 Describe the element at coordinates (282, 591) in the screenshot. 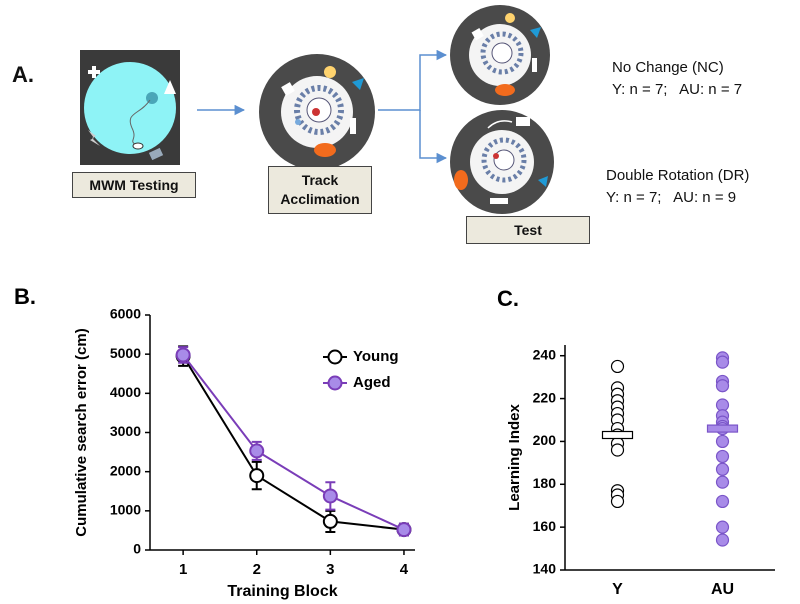

I see `x-axis-label: Training Block` at that location.